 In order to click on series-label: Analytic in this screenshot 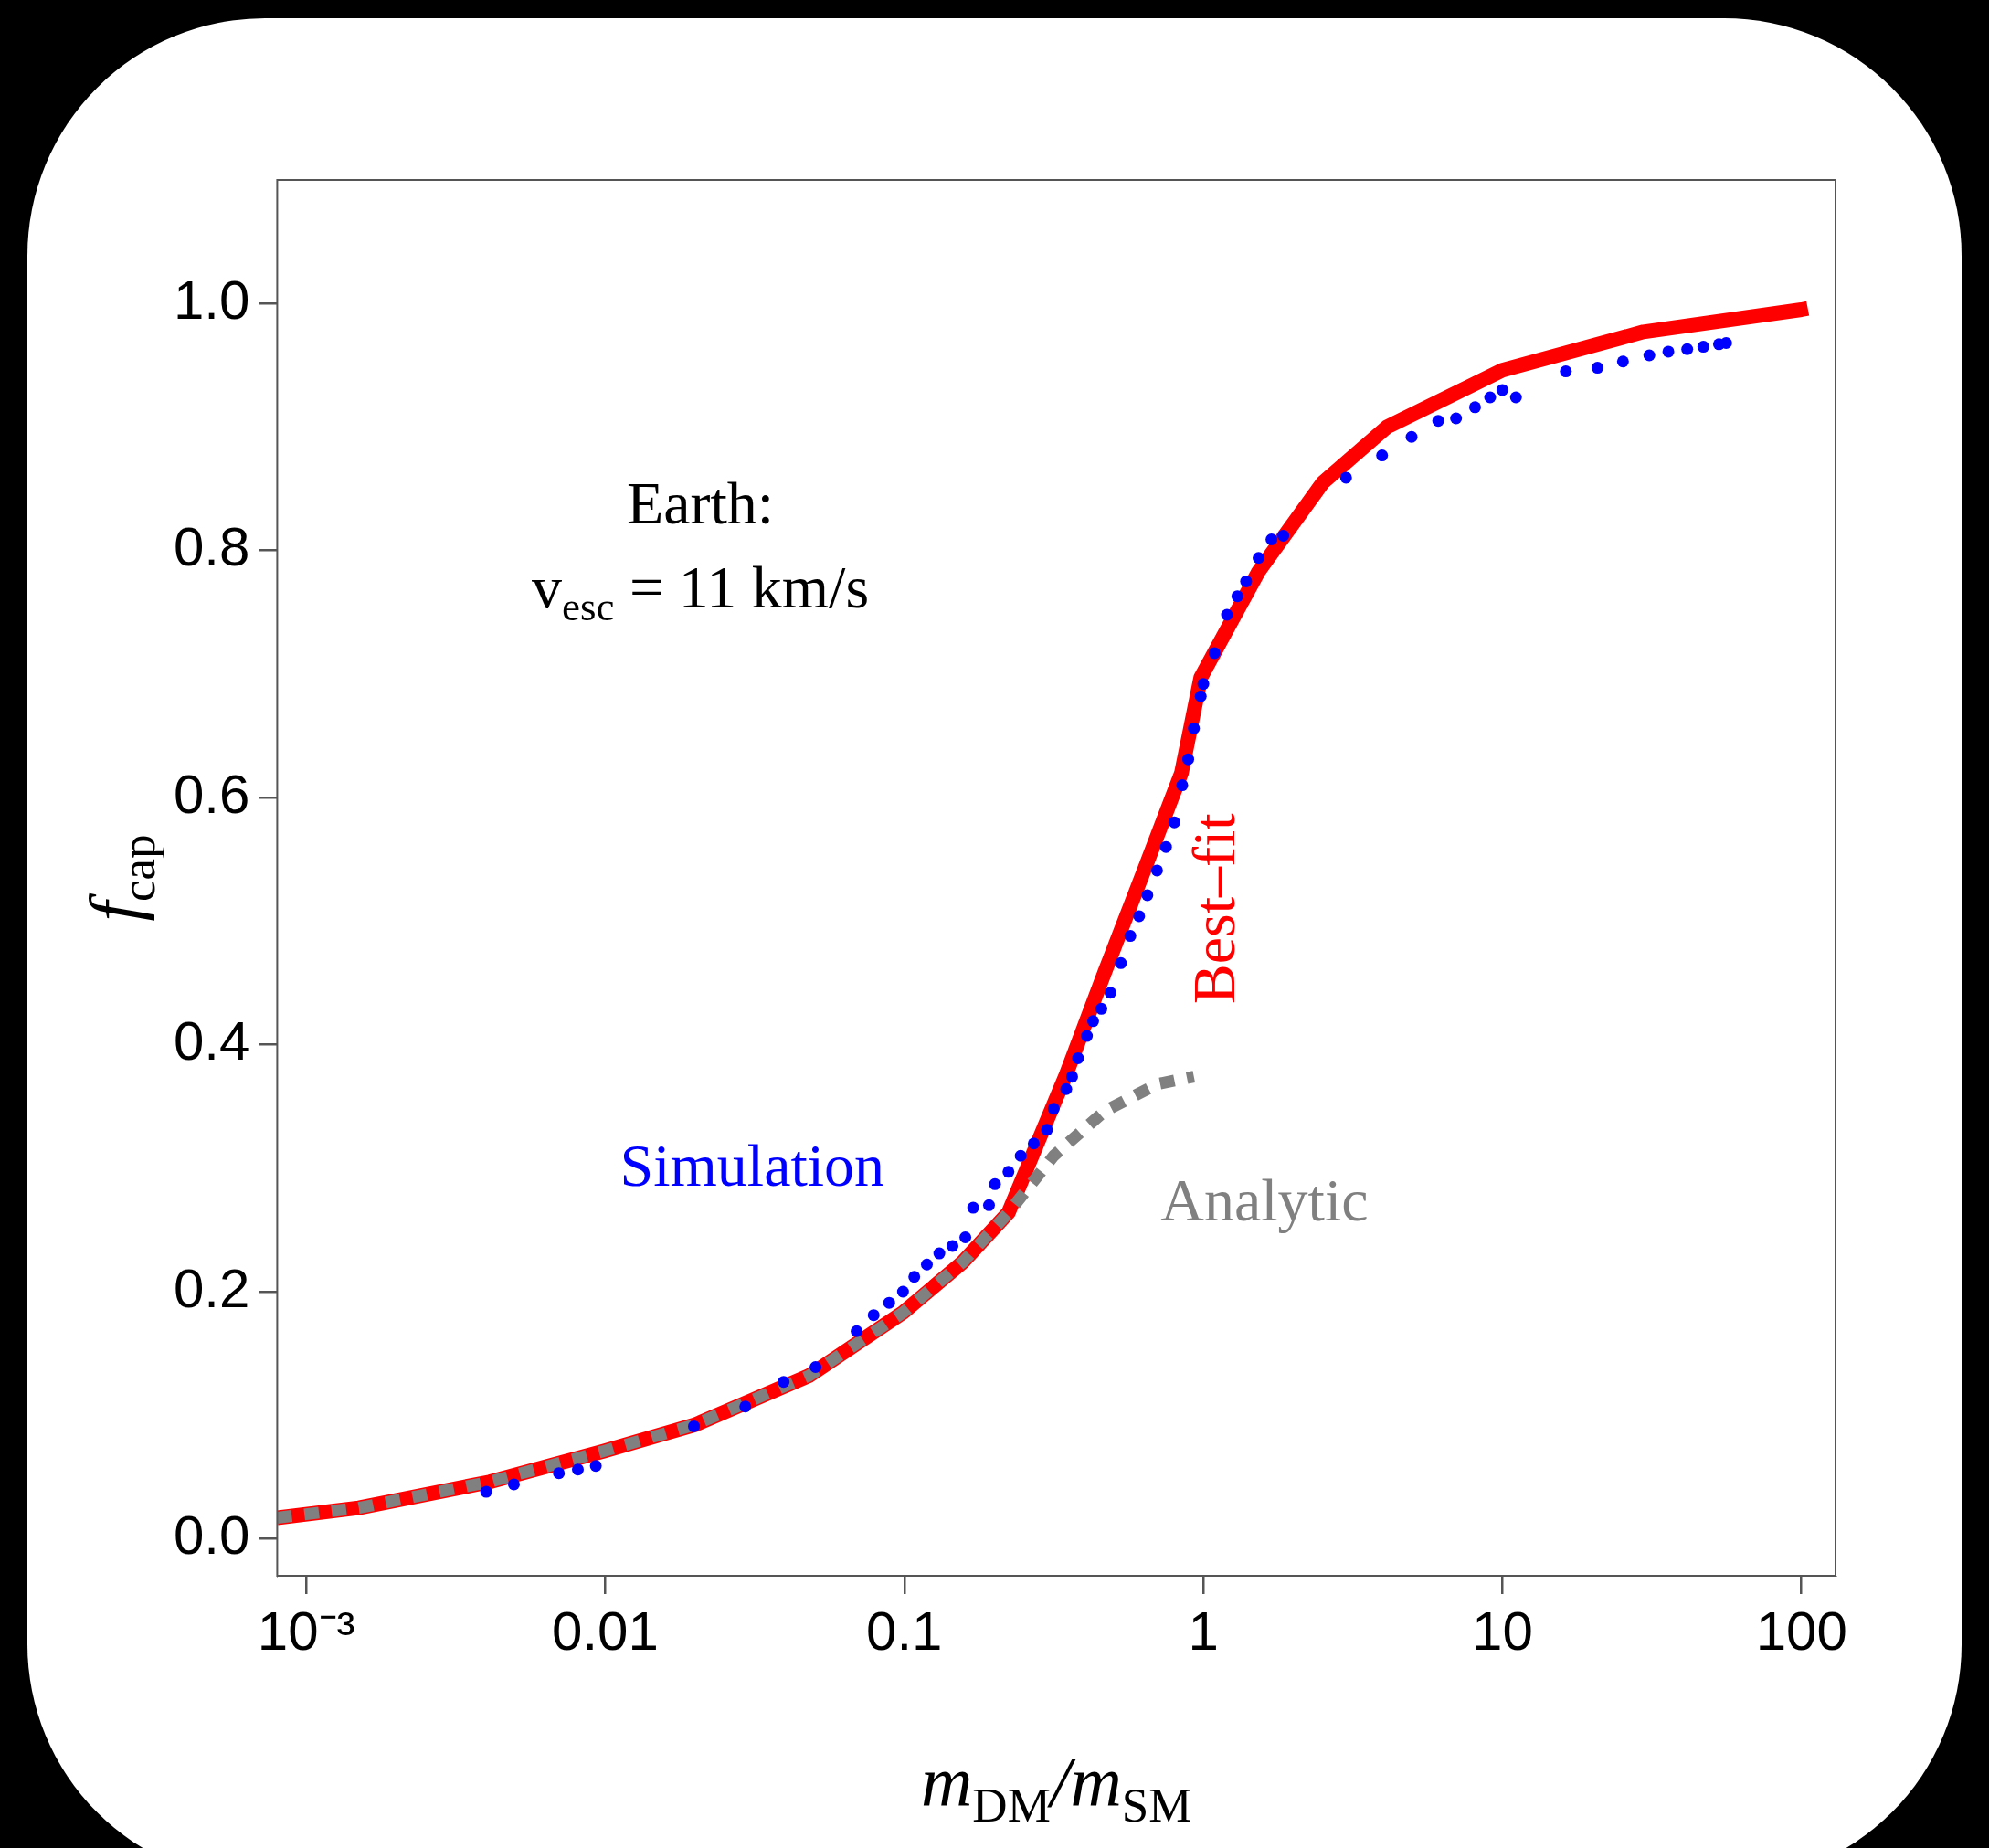, I will do `click(1264, 1199)`.